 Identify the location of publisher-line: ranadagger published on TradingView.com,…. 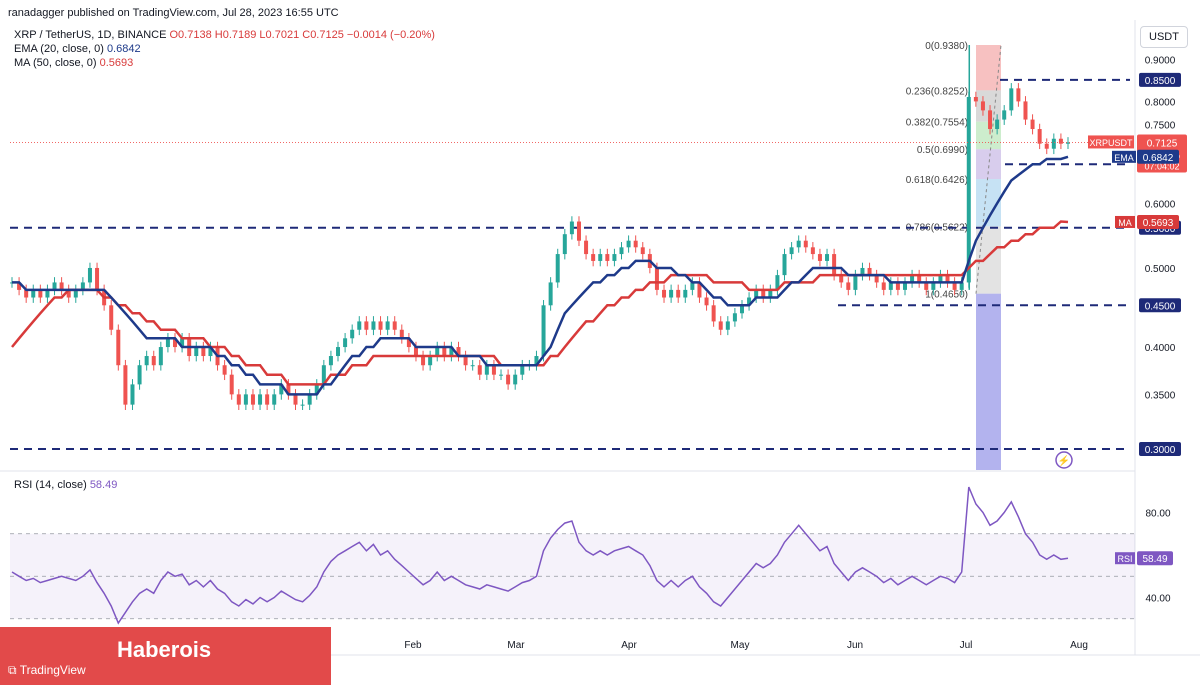
(173, 13).